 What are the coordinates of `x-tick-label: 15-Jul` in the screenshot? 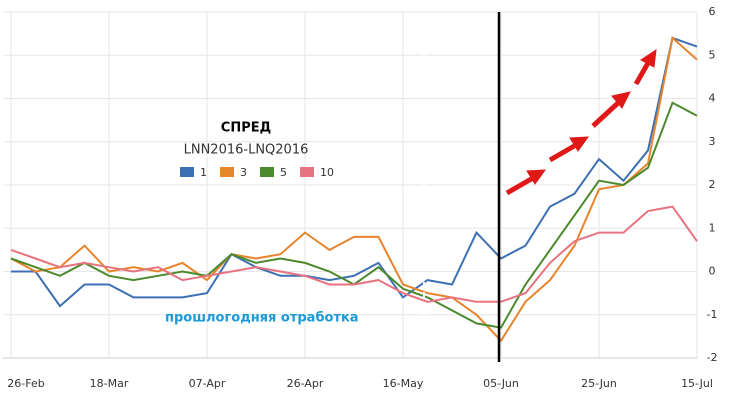 It's located at (697, 383).